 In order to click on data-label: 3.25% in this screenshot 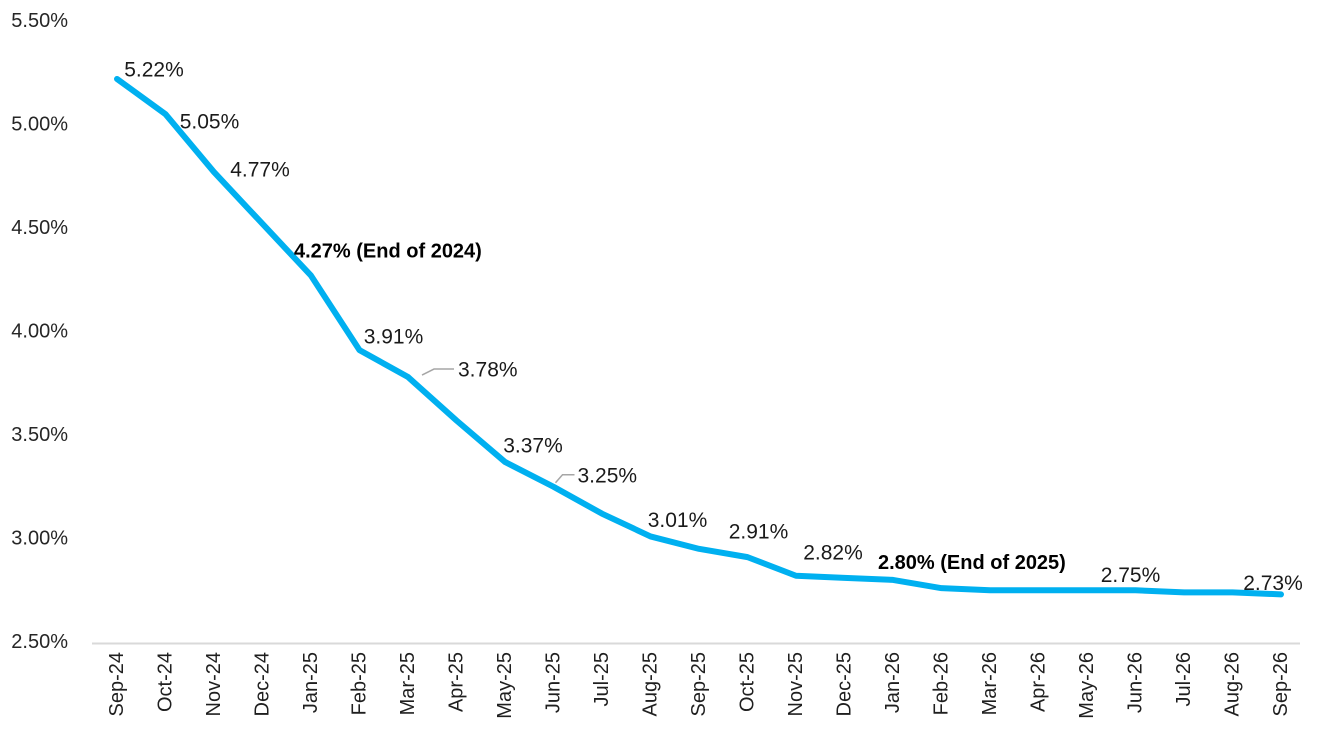, I will do `click(608, 475)`.